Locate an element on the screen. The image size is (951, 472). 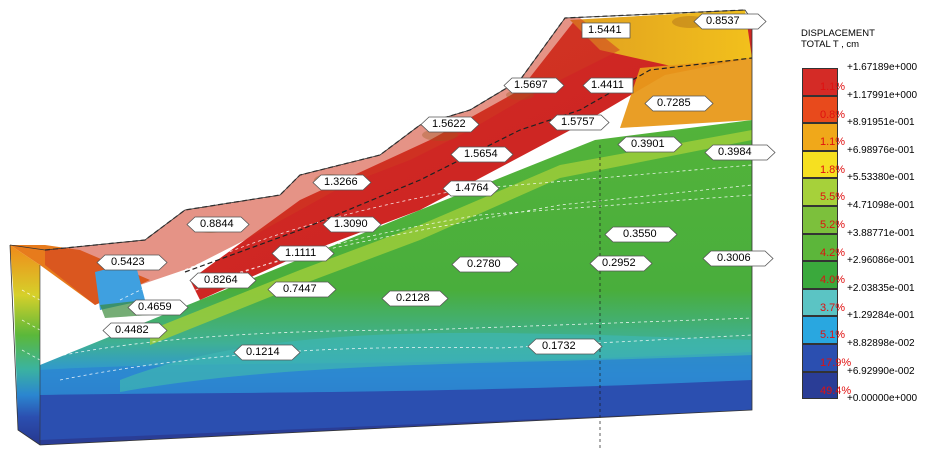
legend-value: +4.71098e-001 is located at coordinates (881, 205).